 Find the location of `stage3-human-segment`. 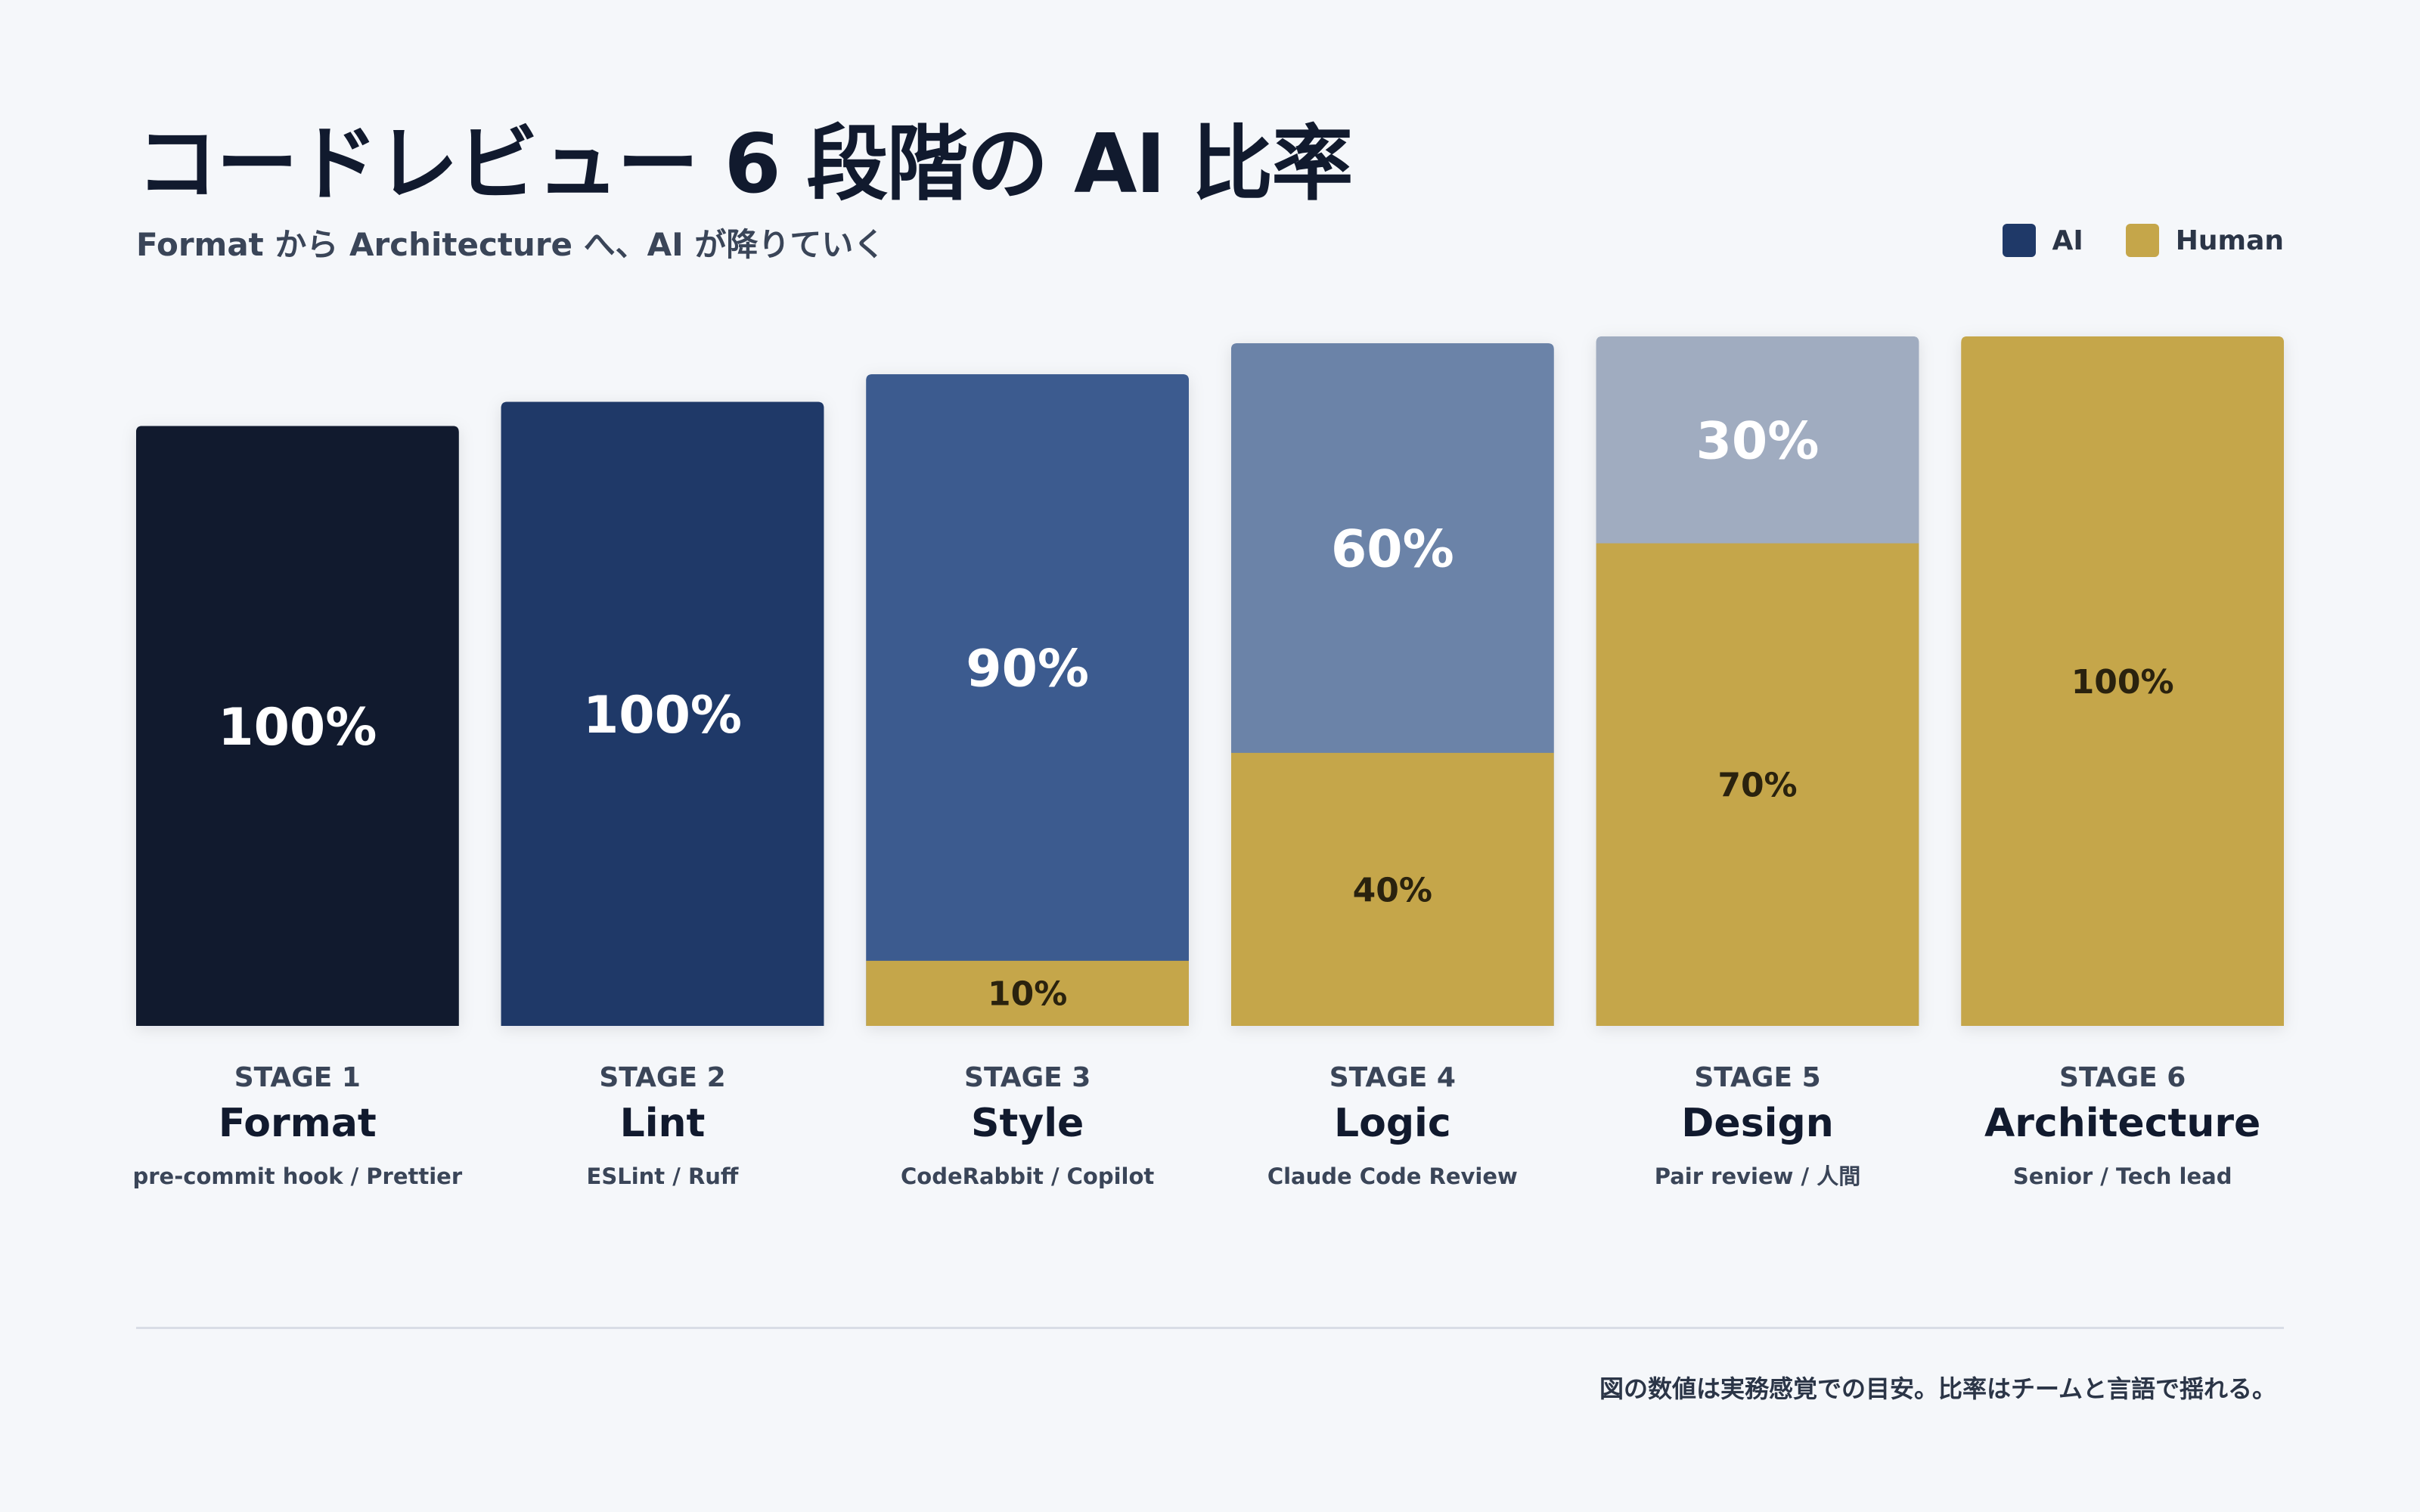

stage3-human-segment is located at coordinates (1027, 993).